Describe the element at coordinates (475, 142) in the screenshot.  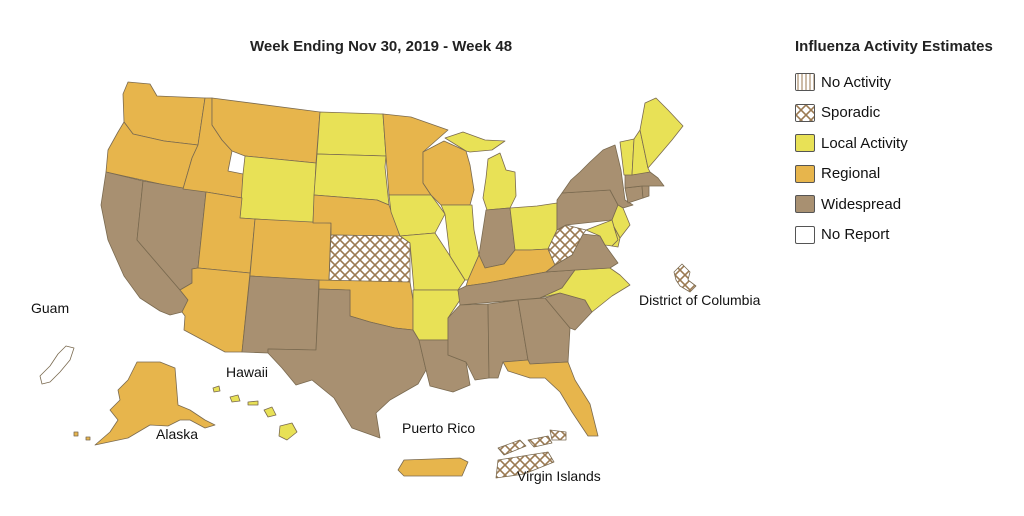
I see `state-michigan-upper` at that location.